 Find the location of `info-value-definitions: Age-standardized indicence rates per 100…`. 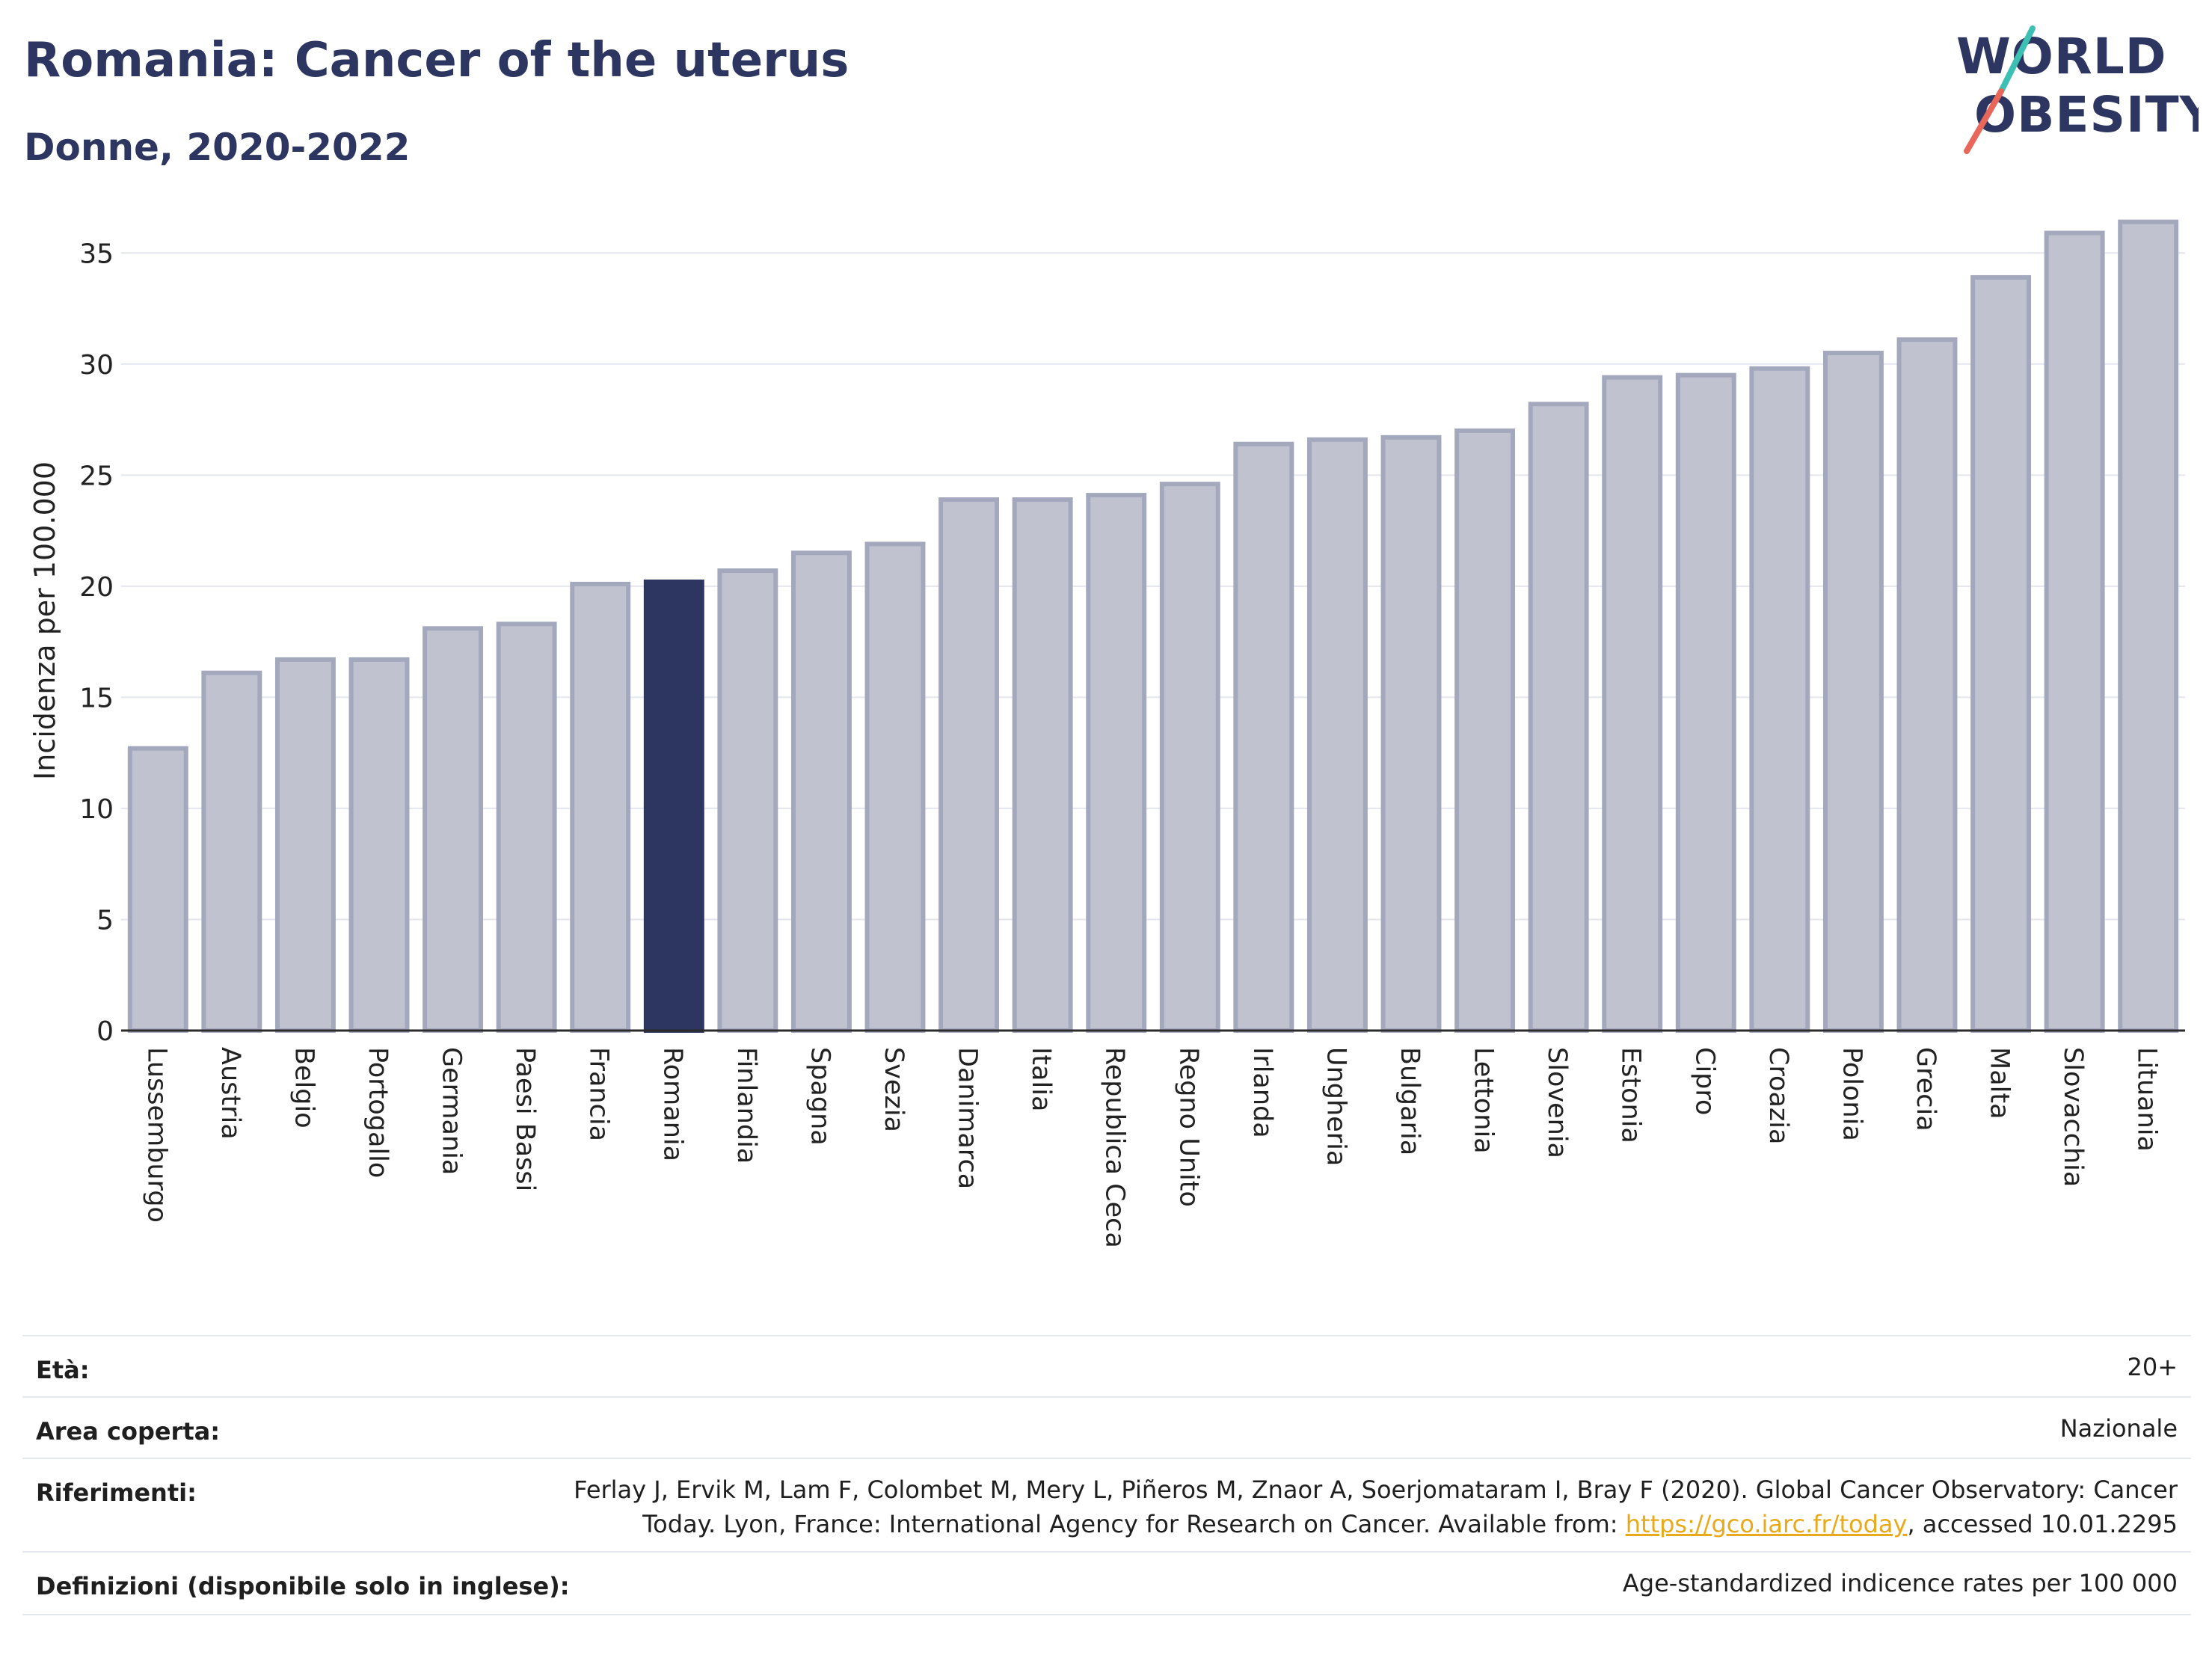

info-value-definitions: Age-standardized indicence rates per 100… is located at coordinates (1900, 1583).